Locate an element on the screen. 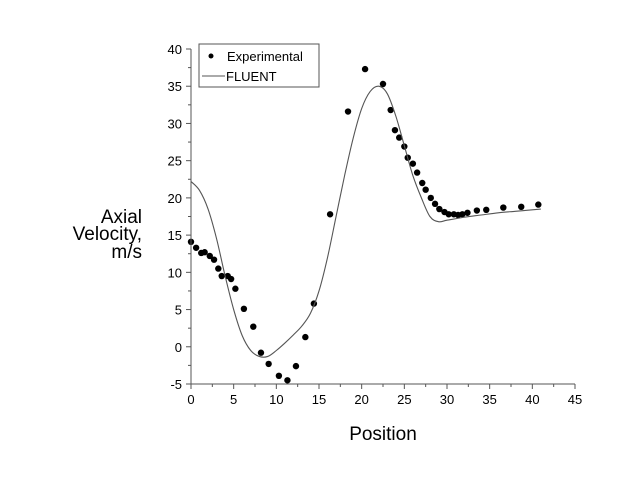 The width and height of the screenshot is (640, 480). legend: Experimental FLUENT is located at coordinates (259, 65).